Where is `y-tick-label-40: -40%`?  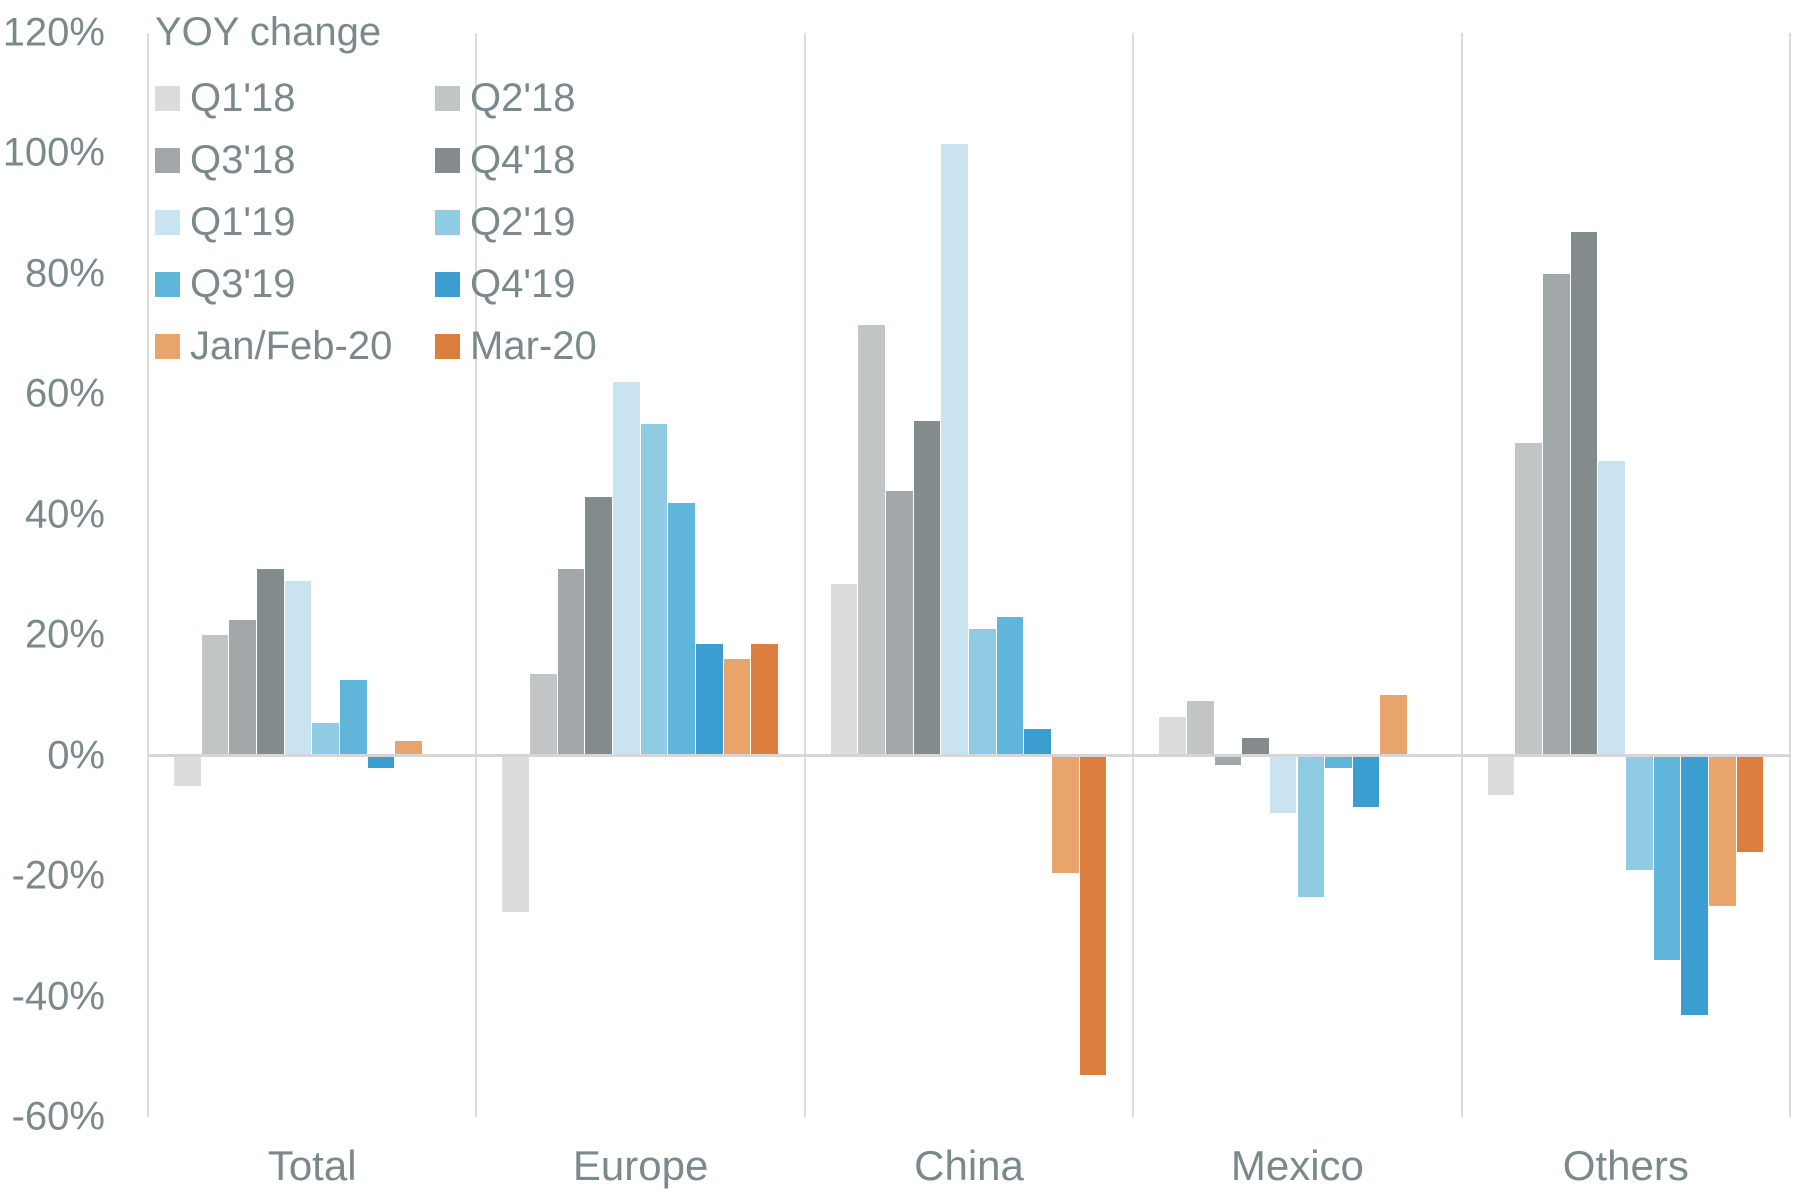 y-tick-label-40: -40% is located at coordinates (58, 996).